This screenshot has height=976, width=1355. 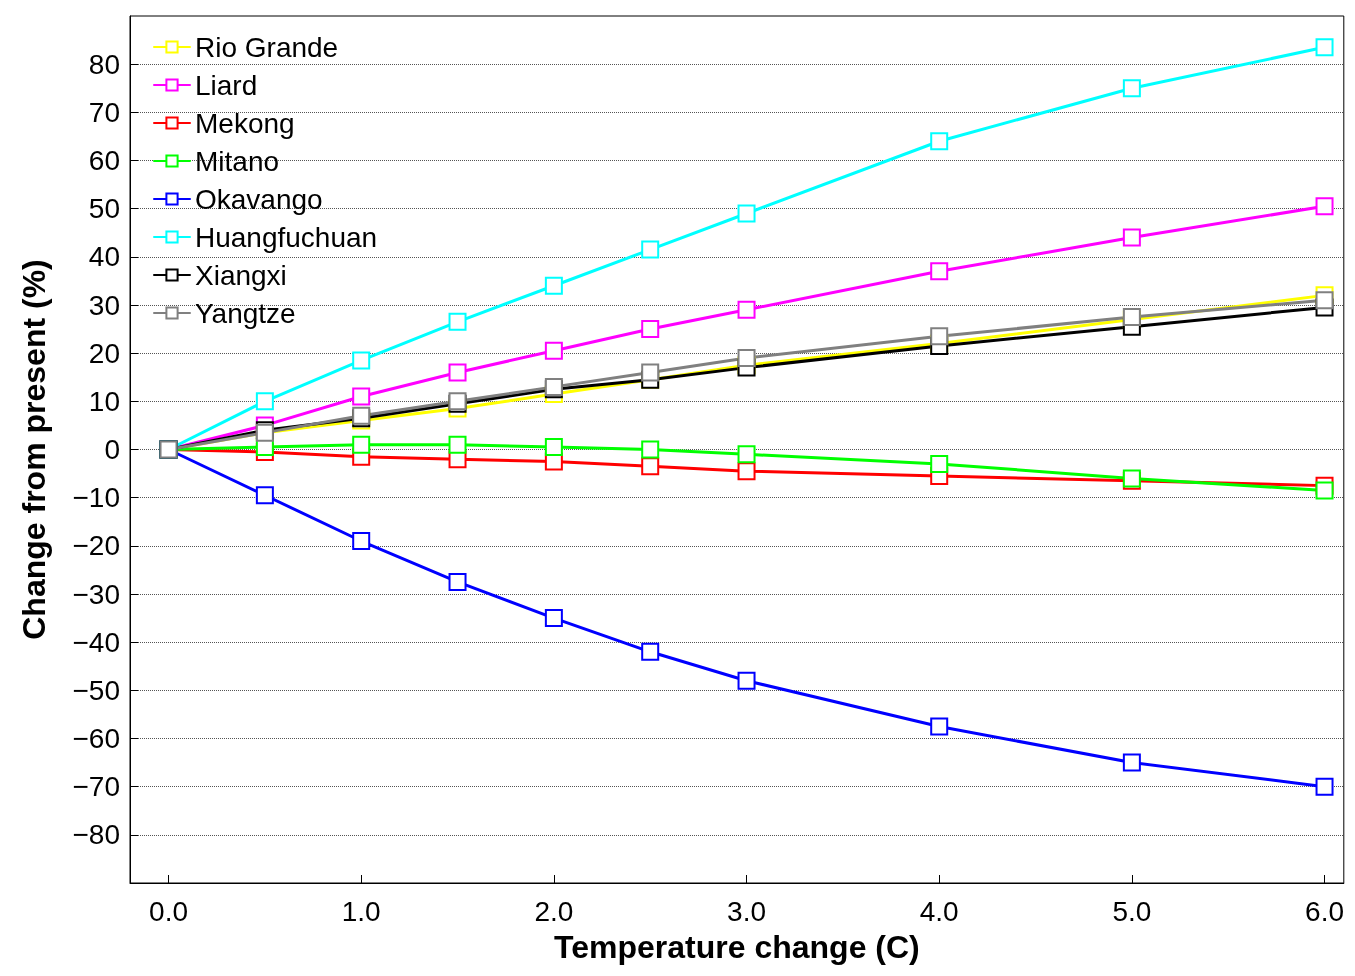 I want to click on y-tick-label: 70, so click(x=104, y=112).